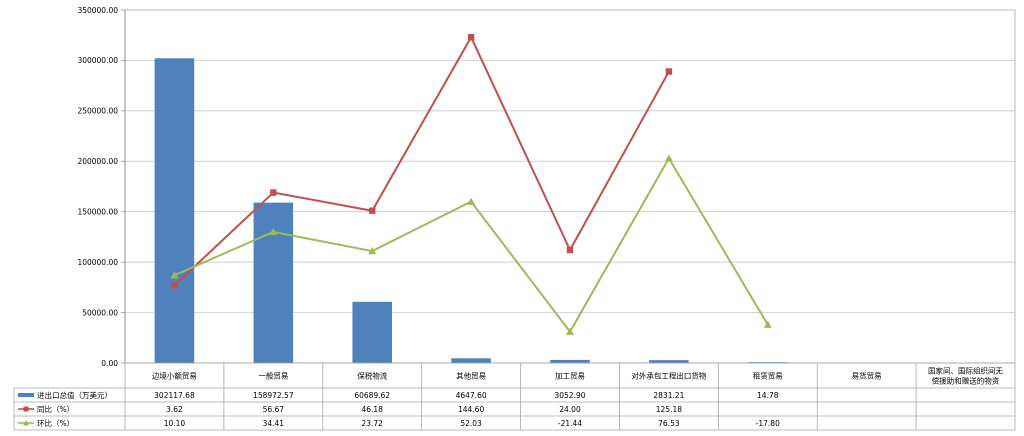 The image size is (1024, 436). What do you see at coordinates (372, 375) in the screenshot?
I see `category-label: 保税物流` at bounding box center [372, 375].